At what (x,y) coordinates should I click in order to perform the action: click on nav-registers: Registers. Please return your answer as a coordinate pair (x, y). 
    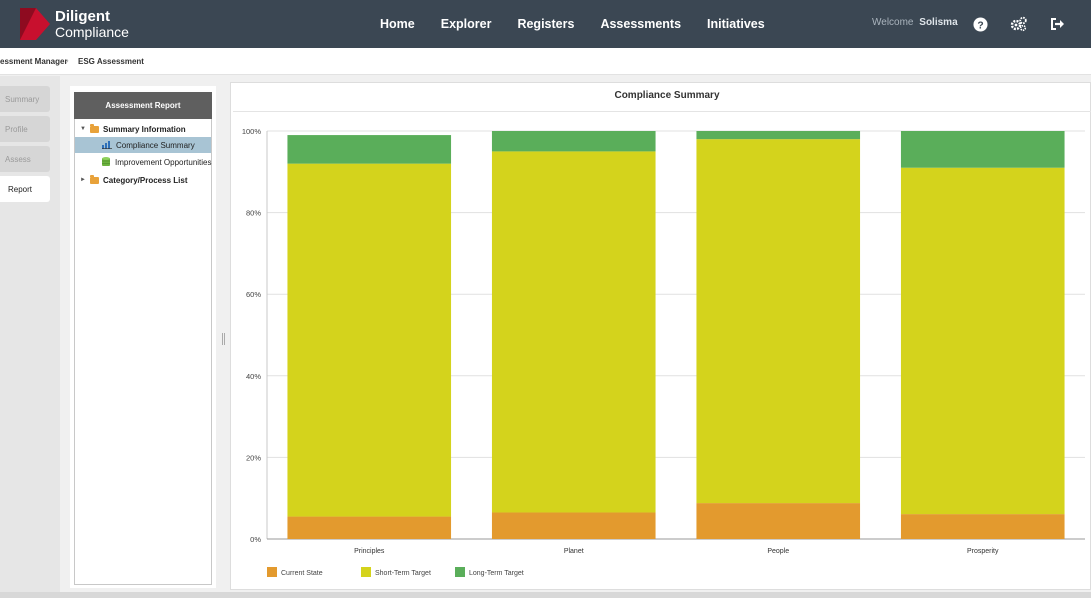
    Looking at the image, I should click on (546, 24).